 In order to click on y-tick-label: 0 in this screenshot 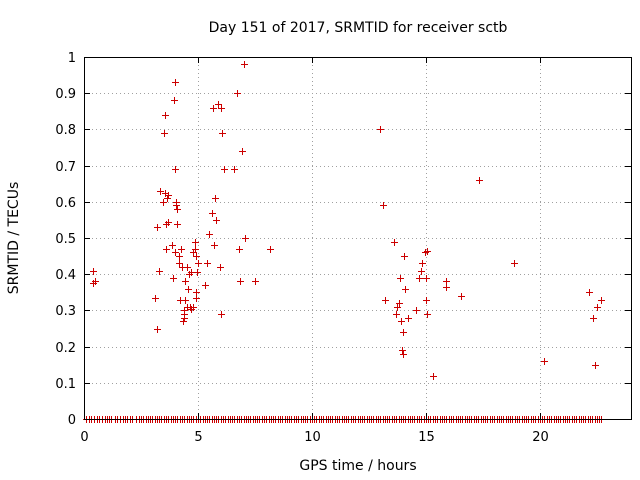, I will do `click(72, 420)`.